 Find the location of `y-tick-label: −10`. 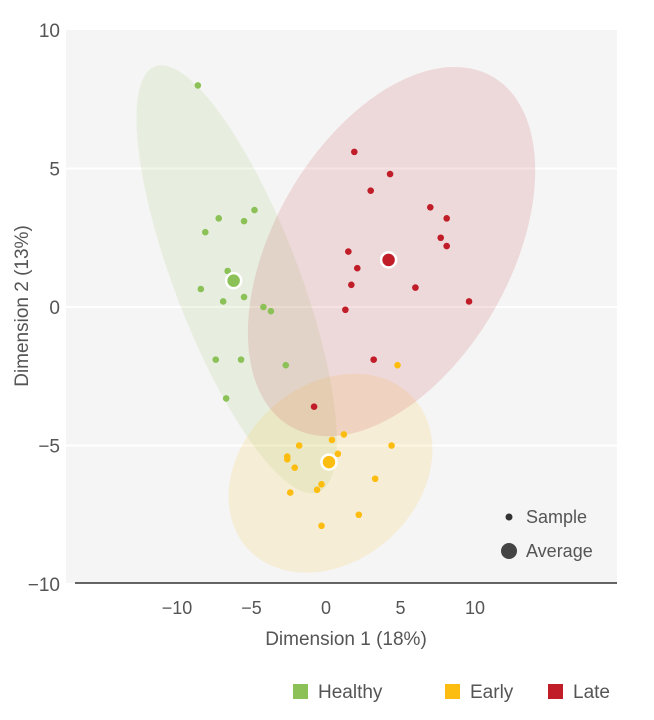

y-tick-label: −10 is located at coordinates (44, 585).